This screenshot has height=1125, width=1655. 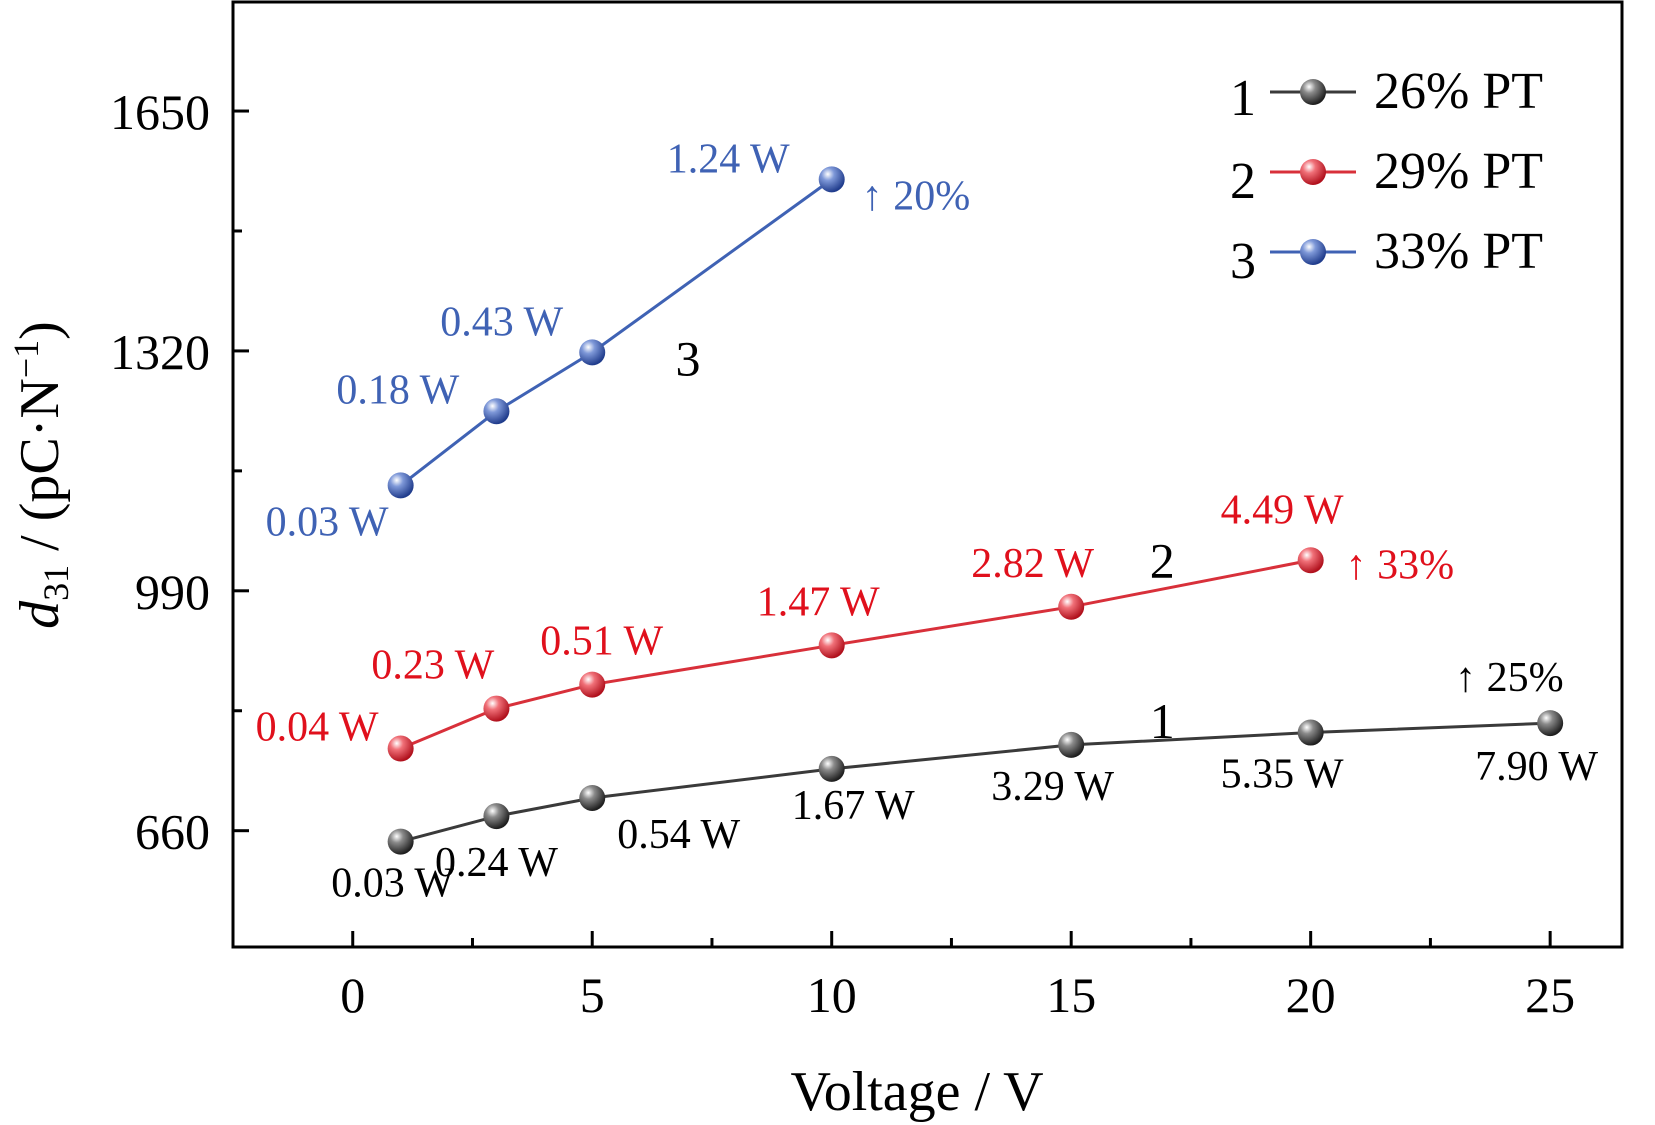 What do you see at coordinates (327, 522) in the screenshot?
I see `series-3-point-label: 0.03 W` at bounding box center [327, 522].